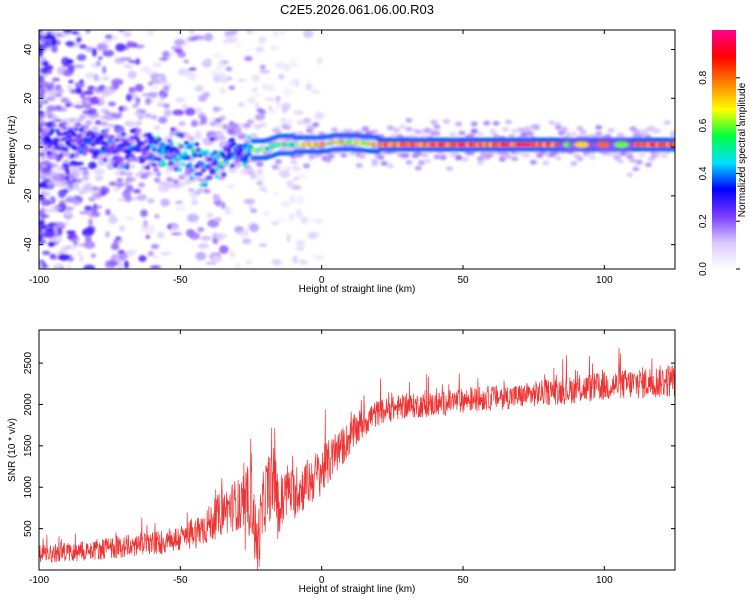 The width and height of the screenshot is (750, 600). What do you see at coordinates (703, 173) in the screenshot?
I see `colorbar-tick-label: 0.4` at bounding box center [703, 173].